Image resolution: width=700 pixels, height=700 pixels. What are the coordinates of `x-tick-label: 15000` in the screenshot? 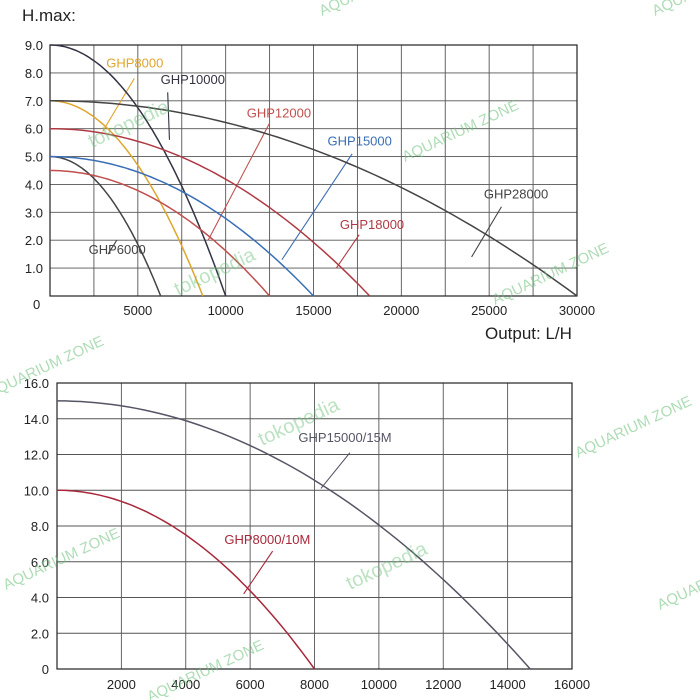 It's located at (313, 310).